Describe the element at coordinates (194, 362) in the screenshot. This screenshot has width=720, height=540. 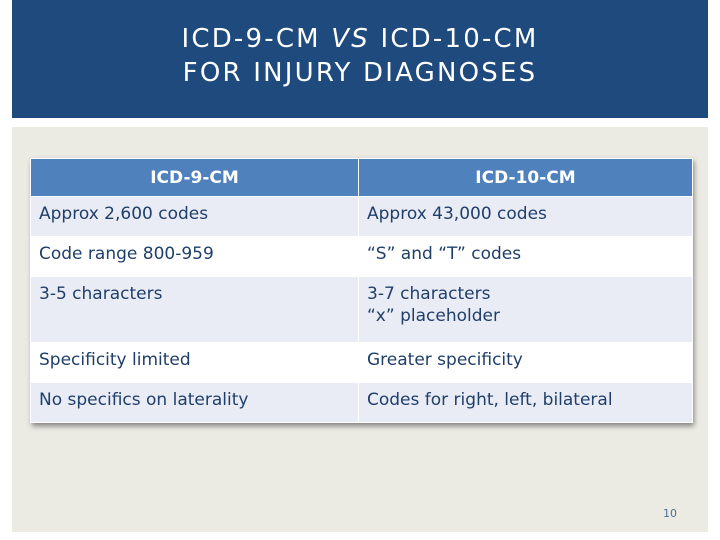
I see `cell-icd9: Specificity limited` at that location.